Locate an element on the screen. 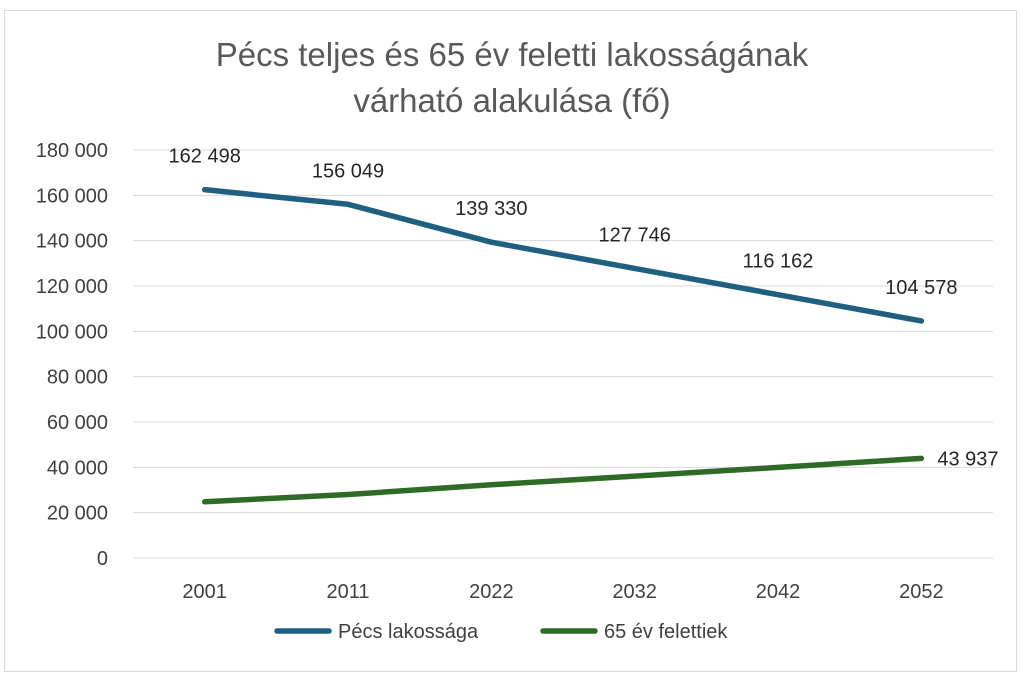 The image size is (1024, 677). data-label: 156 049 is located at coordinates (348, 171).